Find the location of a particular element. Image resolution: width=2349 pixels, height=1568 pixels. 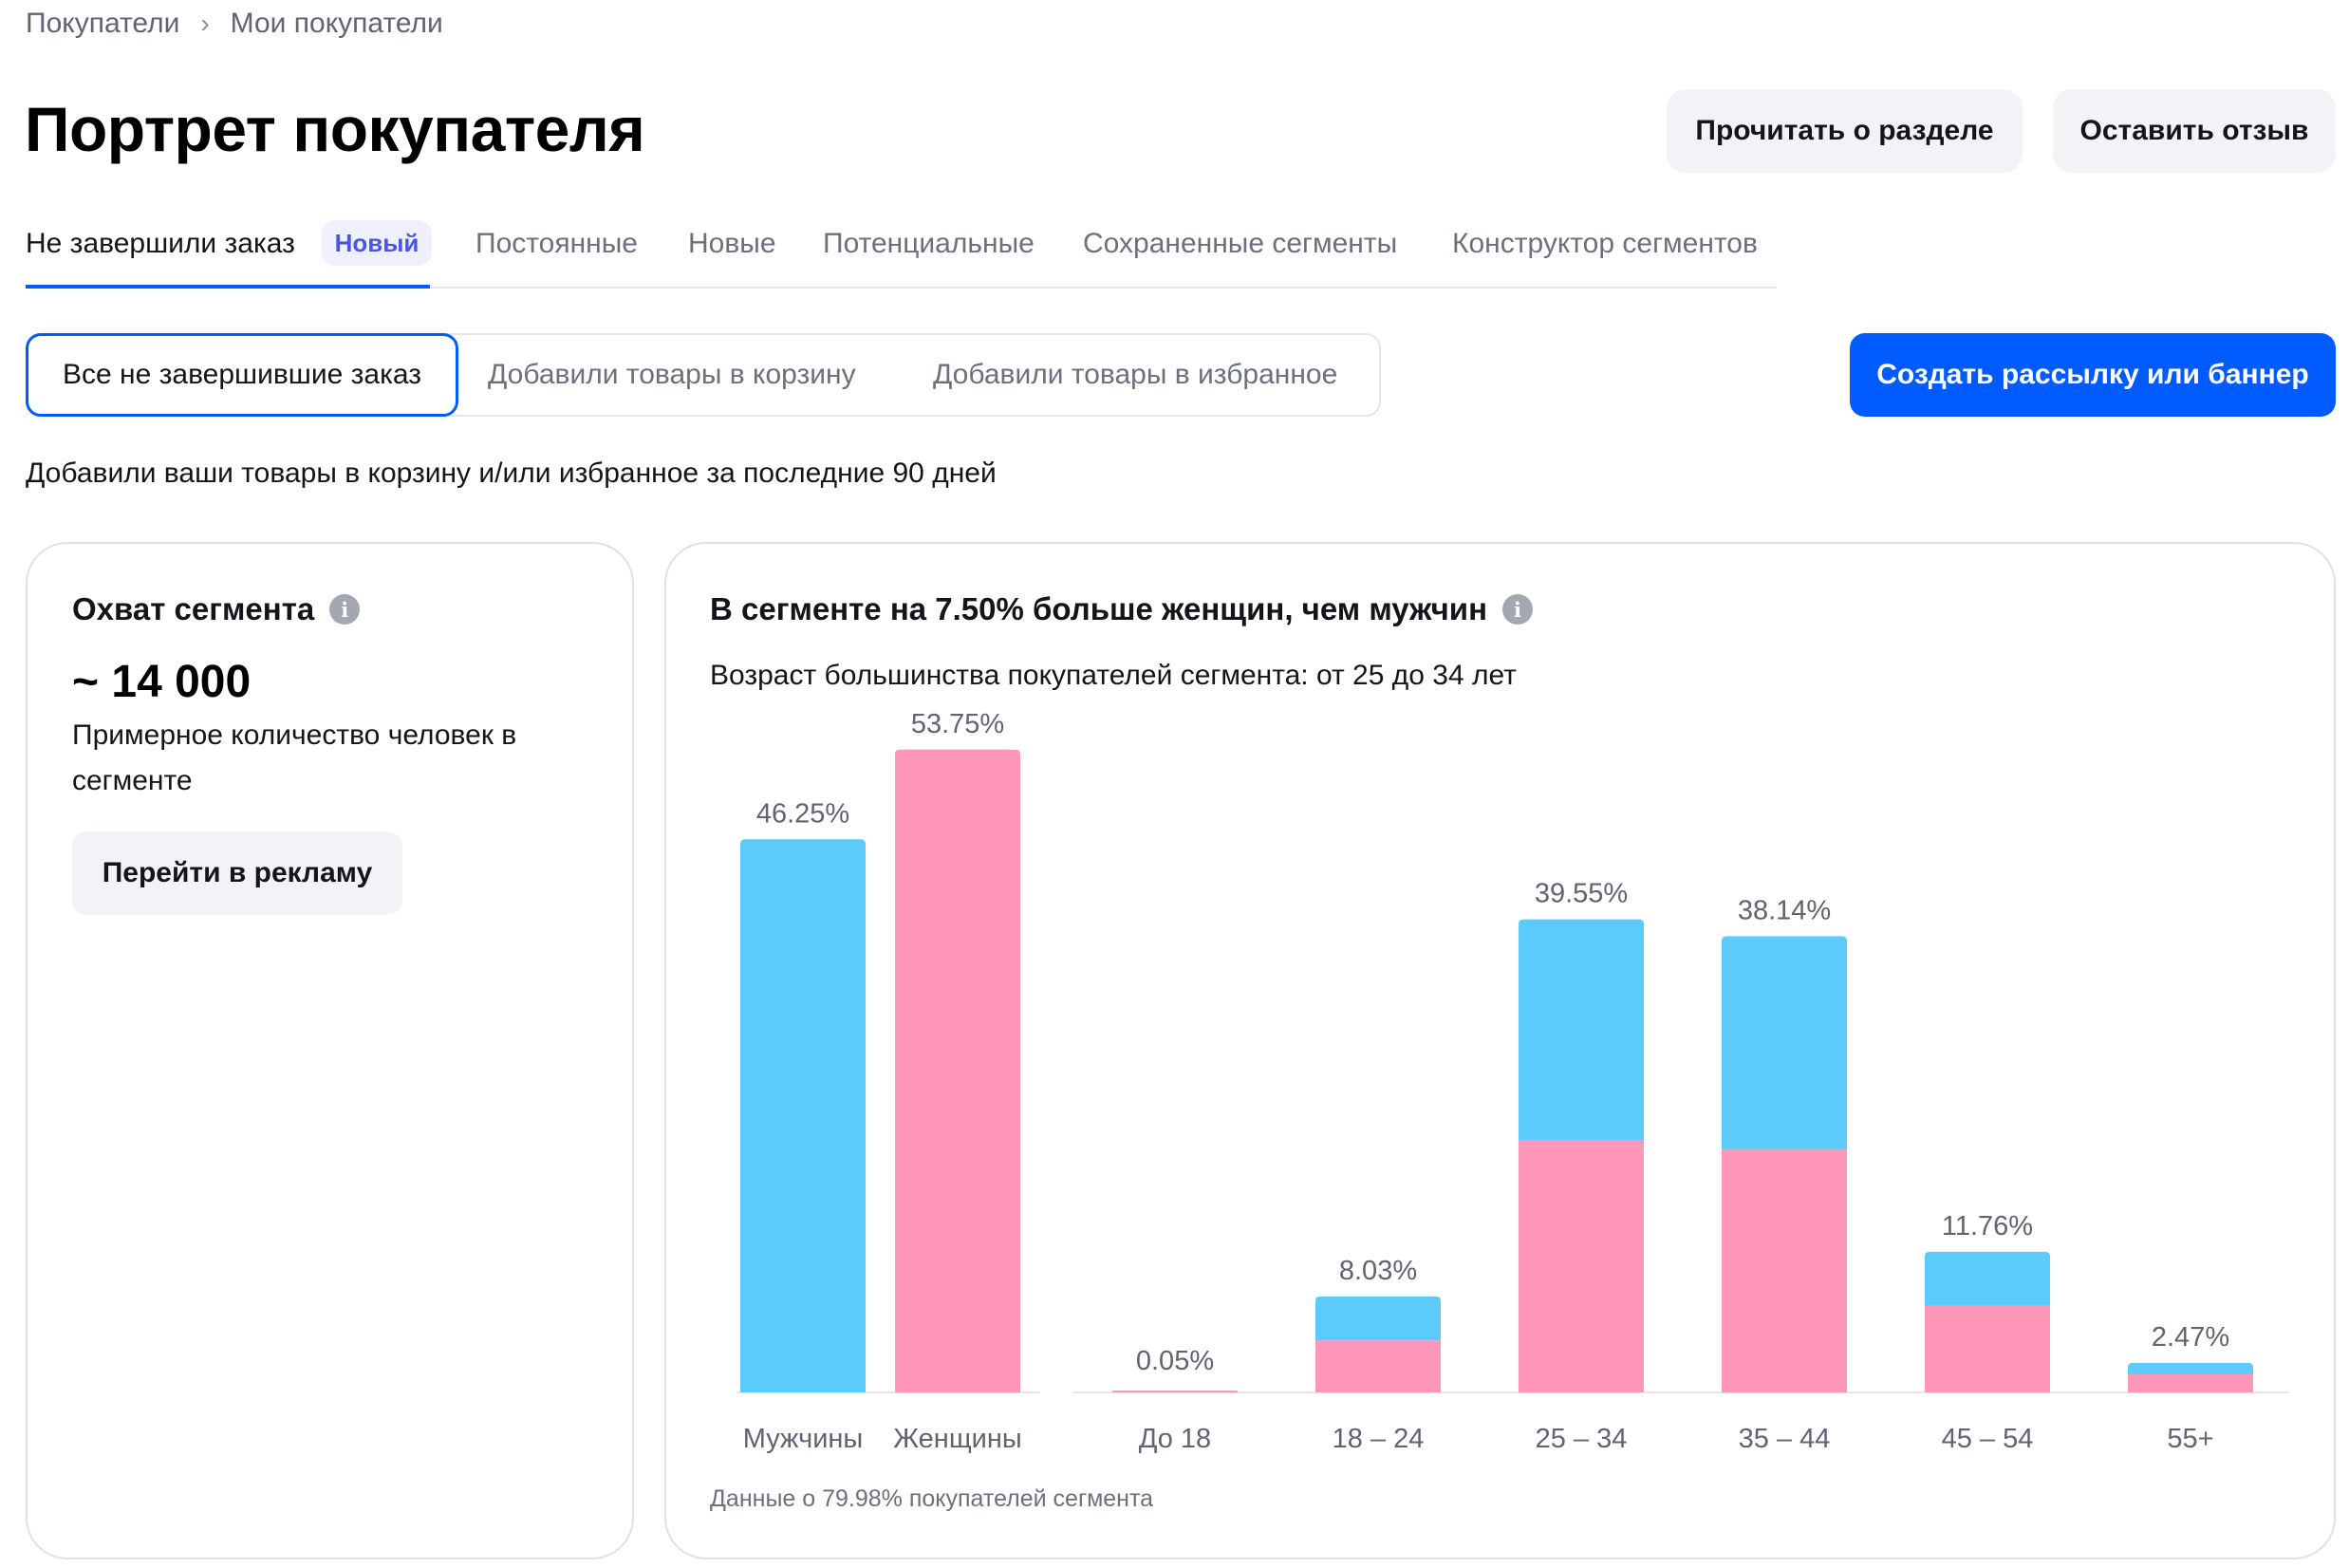

age-bar-value-label: 11.76% is located at coordinates (1988, 1226).